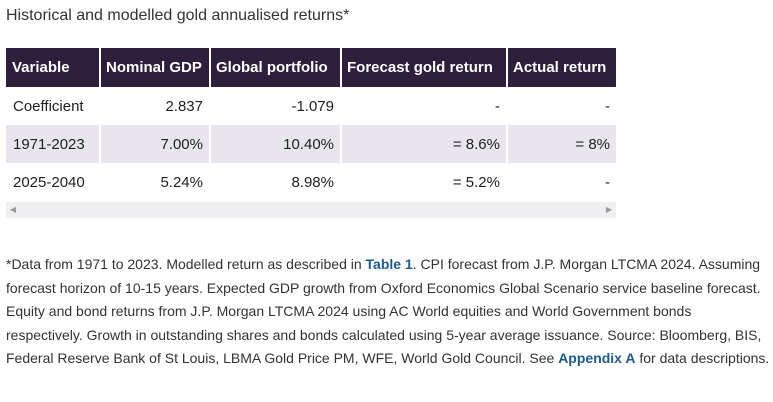 This screenshot has width=773, height=402. Describe the element at coordinates (311, 210) in the screenshot. I see `horizontal-scrollbar: ◀ ▶` at that location.